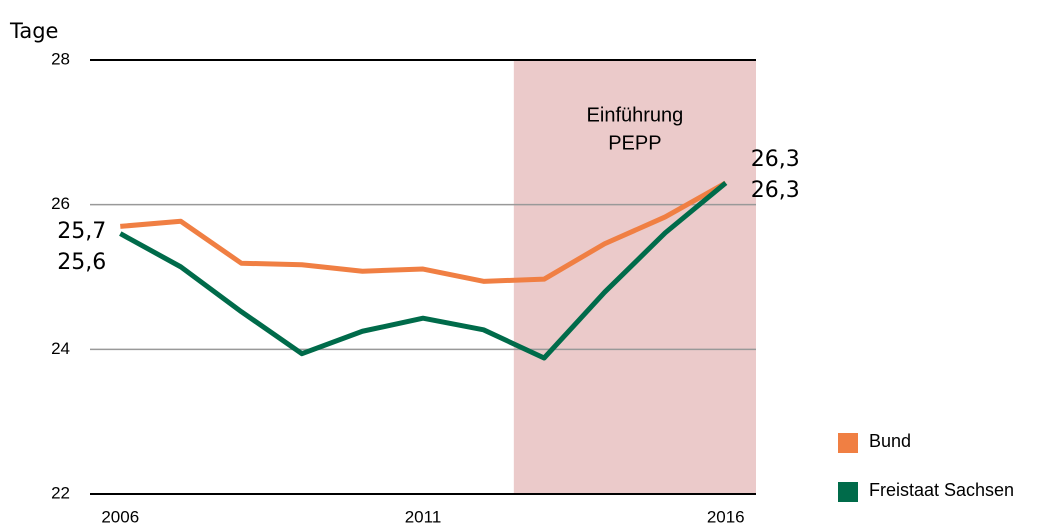  What do you see at coordinates (726, 516) in the screenshot?
I see `x-tick-label: 2016` at bounding box center [726, 516].